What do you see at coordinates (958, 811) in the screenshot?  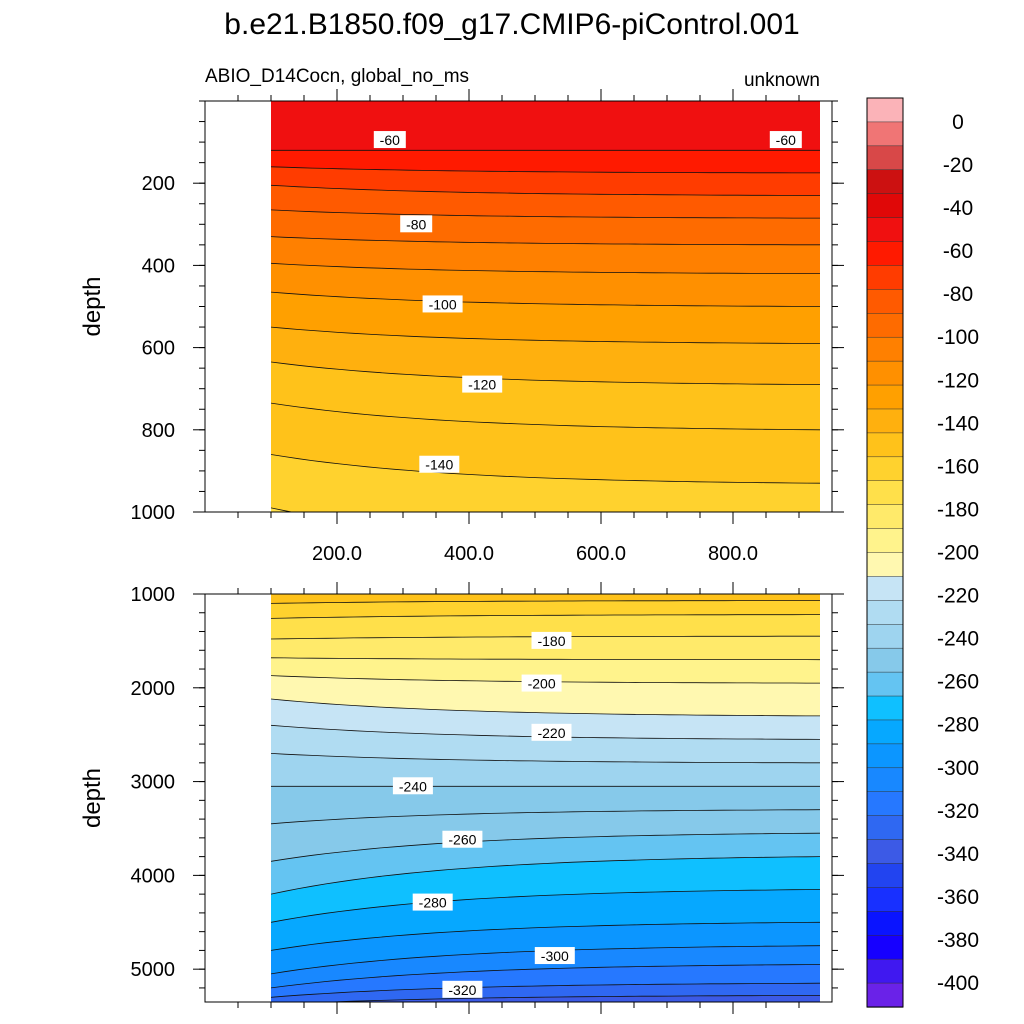 I see `colorbar-label: -320` at bounding box center [958, 811].